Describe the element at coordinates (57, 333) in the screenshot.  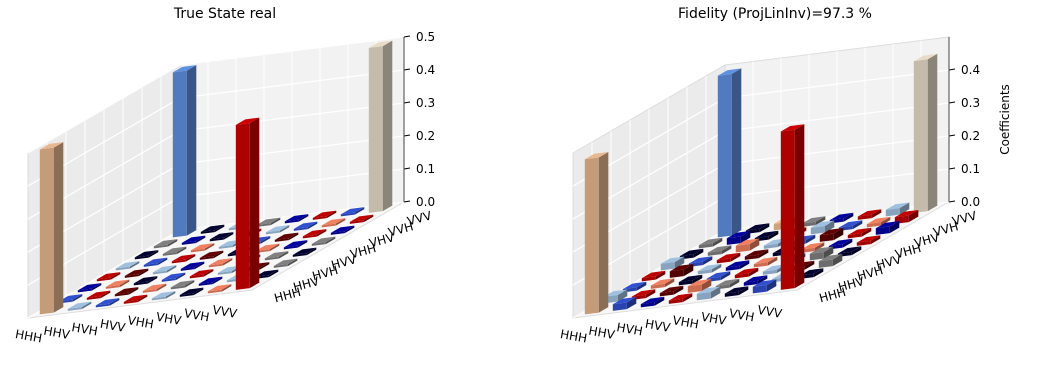
I see `x-tick-label: HHV` at that location.